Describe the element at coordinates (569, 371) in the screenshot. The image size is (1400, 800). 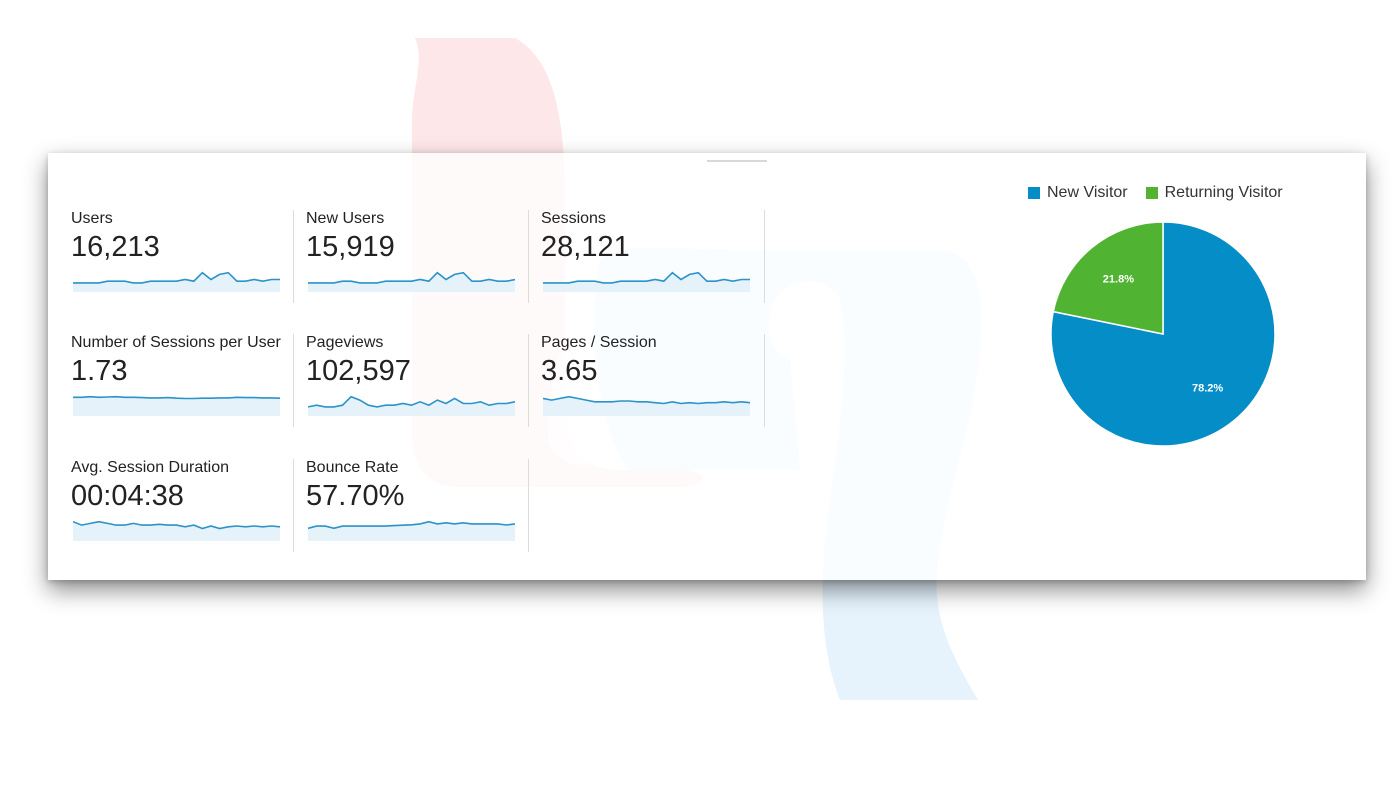
I see `metric-value: 3.65` at that location.